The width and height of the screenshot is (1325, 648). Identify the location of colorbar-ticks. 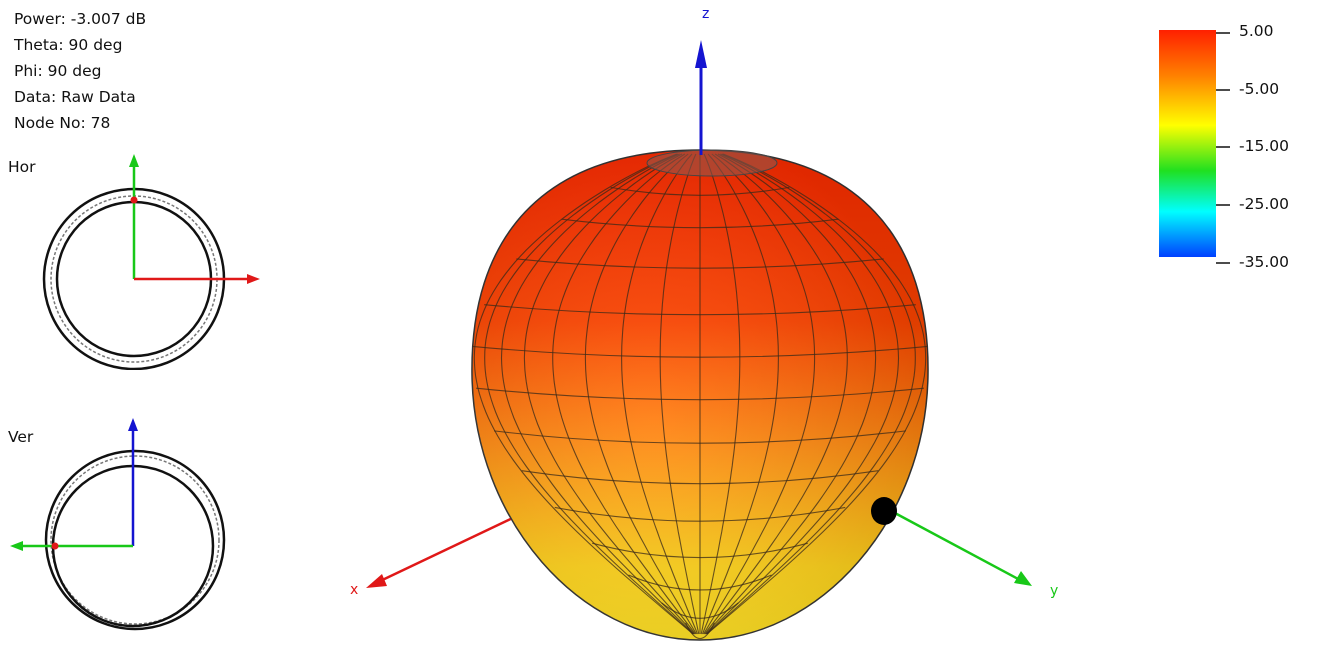
(1223, 148).